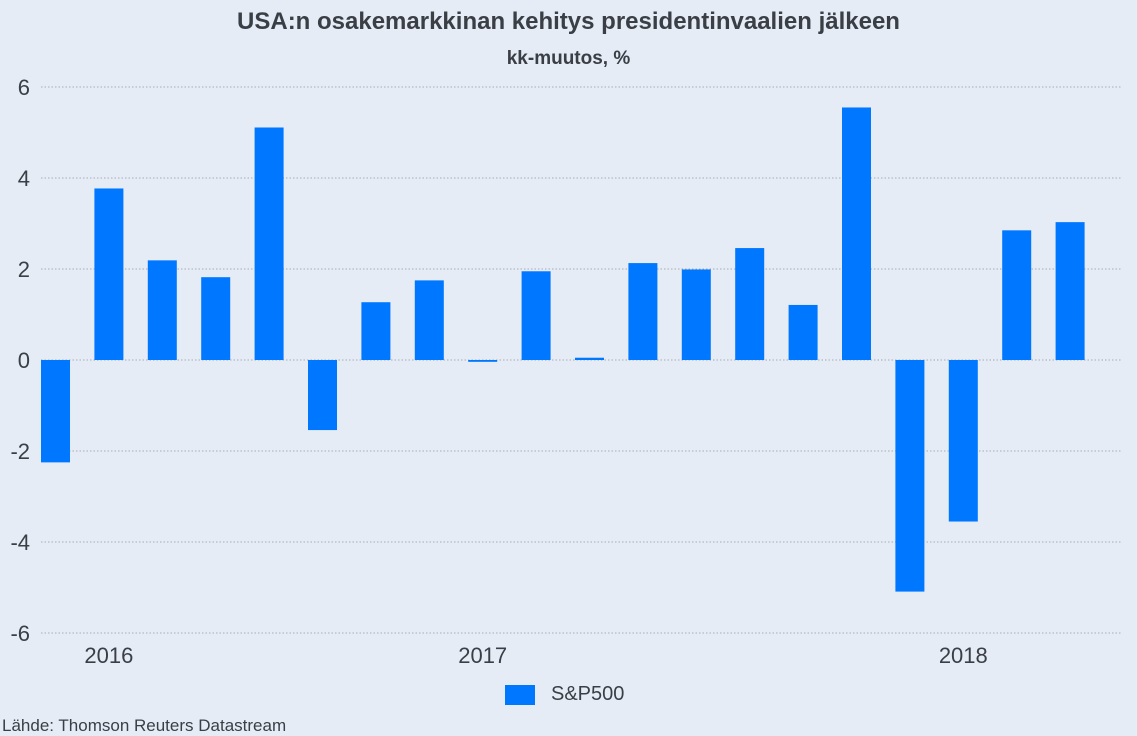 The height and width of the screenshot is (736, 1137). What do you see at coordinates (24, 269) in the screenshot?
I see `y-tick-label: 2` at bounding box center [24, 269].